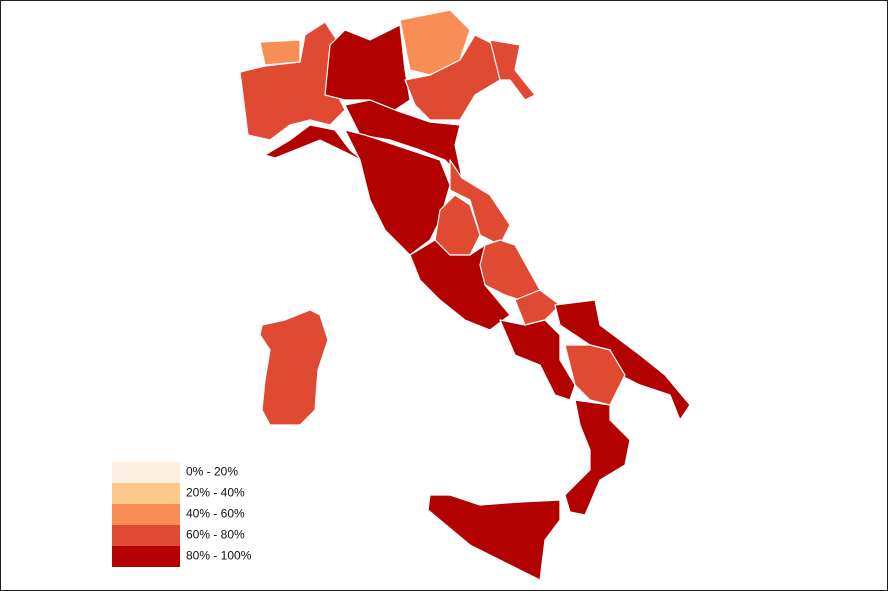 This screenshot has height=591, width=888. What do you see at coordinates (219, 556) in the screenshot?
I see `legend-label: 80% - 100%` at bounding box center [219, 556].